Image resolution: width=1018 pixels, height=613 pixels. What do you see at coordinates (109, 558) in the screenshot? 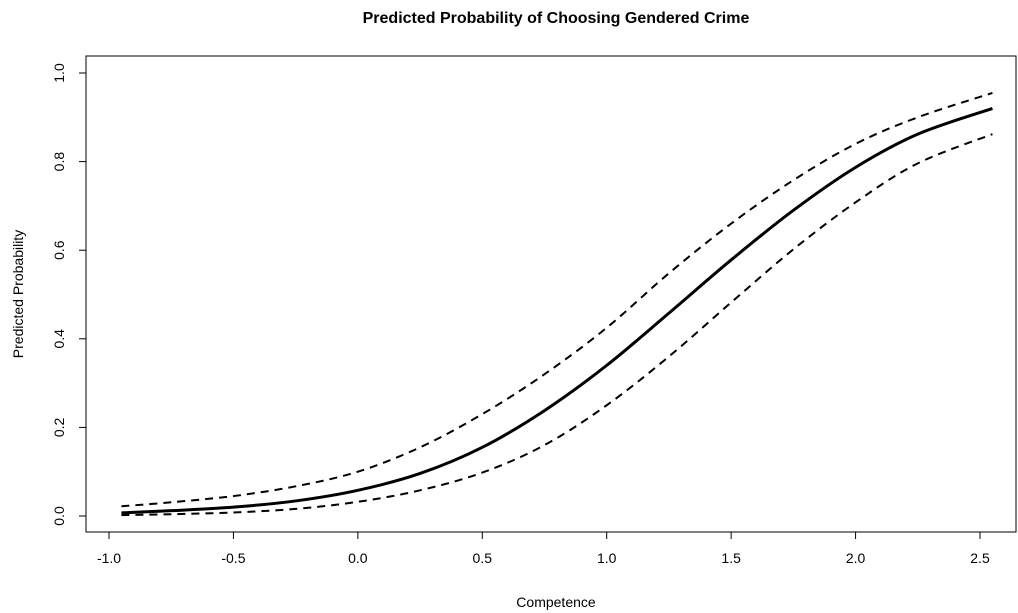
I see `x-tick-label-0: -1.0` at bounding box center [109, 558].